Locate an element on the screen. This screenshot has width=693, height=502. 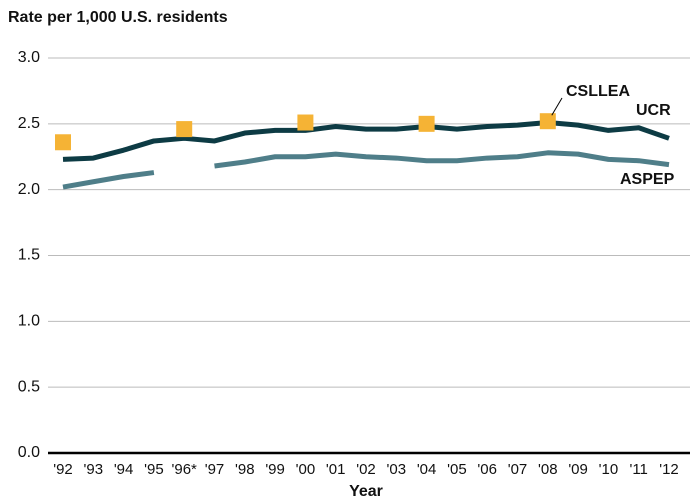
x-tick-label: '97 is located at coordinates (215, 469).